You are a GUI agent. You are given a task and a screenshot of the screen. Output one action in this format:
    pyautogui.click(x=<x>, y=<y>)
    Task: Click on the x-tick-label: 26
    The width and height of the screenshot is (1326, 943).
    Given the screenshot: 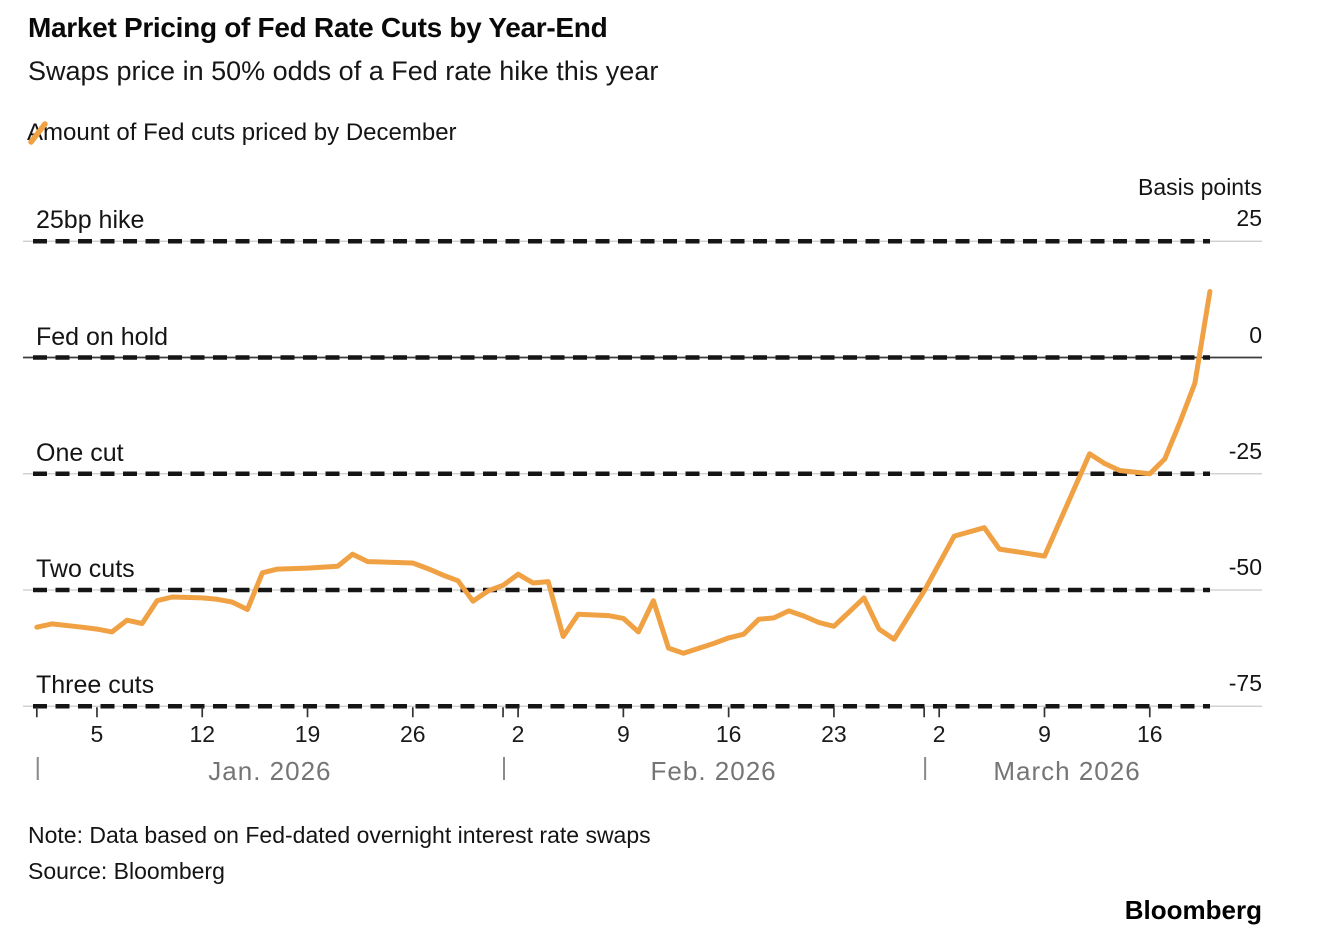 What is the action you would take?
    pyautogui.click(x=413, y=734)
    